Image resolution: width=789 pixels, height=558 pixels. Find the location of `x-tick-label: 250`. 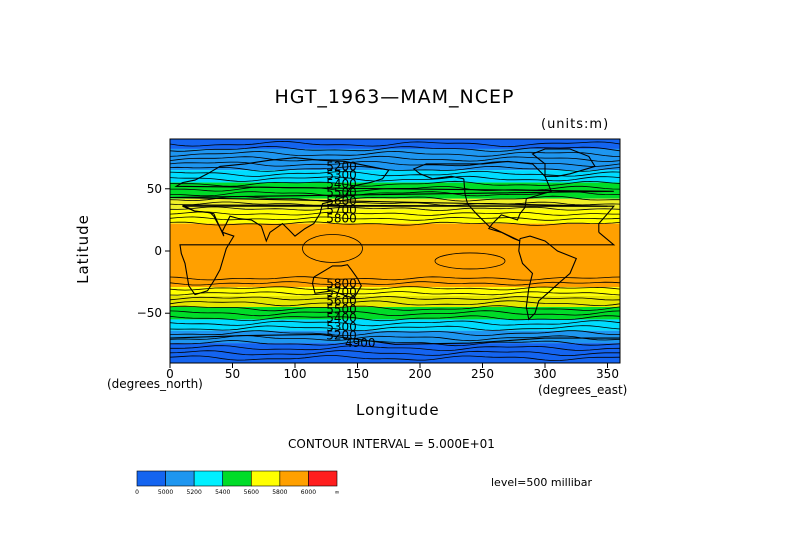

x-tick-label: 250 is located at coordinates (482, 374).